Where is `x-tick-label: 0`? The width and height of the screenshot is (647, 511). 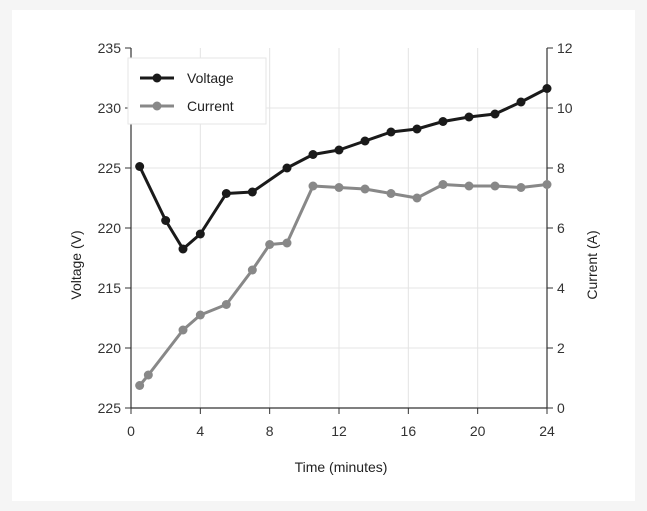 x-tick-label: 0 is located at coordinates (131, 431).